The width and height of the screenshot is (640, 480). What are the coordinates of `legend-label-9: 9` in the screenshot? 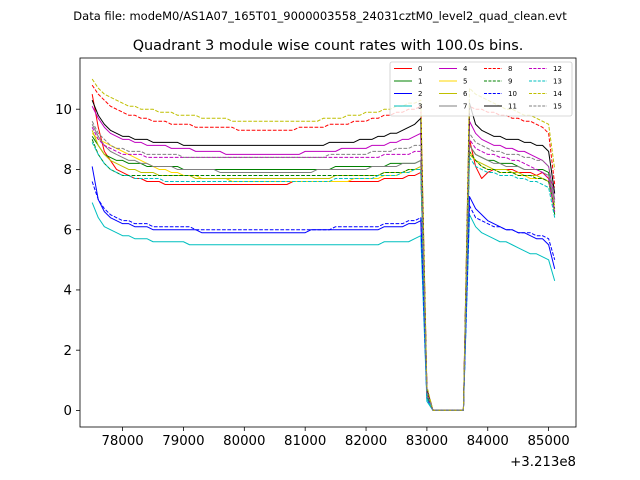 It's located at (510, 82).